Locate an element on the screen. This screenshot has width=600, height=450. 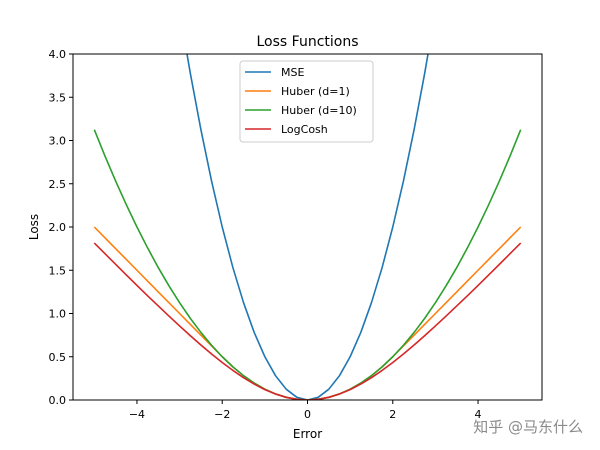
x-axis-label: Error is located at coordinates (307, 434).